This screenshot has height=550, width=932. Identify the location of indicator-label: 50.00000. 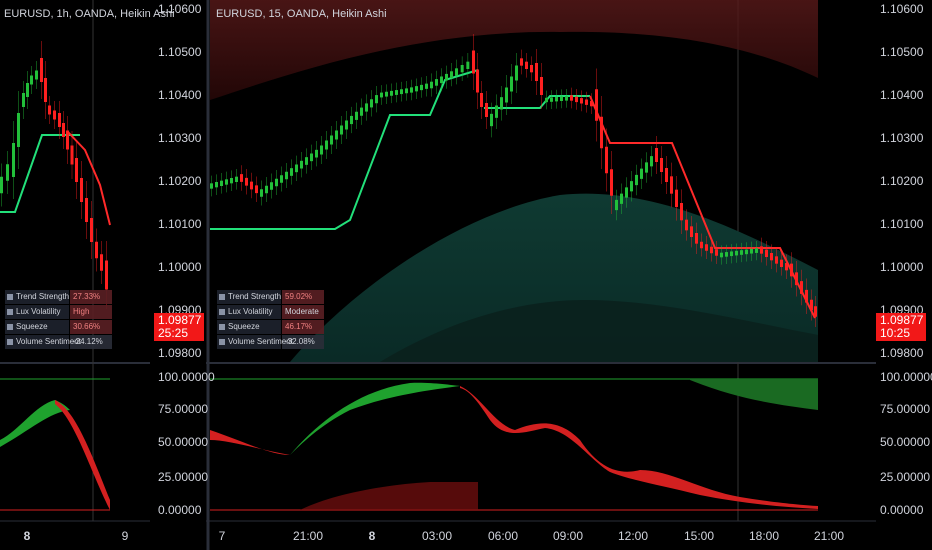
(183, 442).